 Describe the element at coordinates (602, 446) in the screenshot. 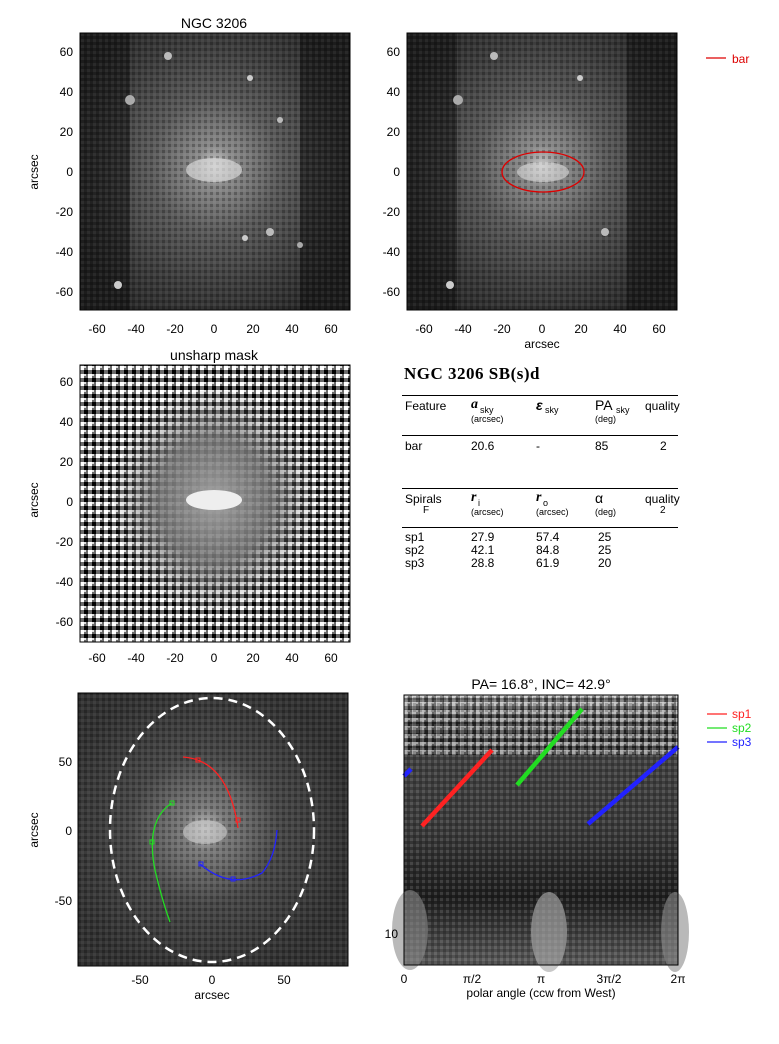

I see `bar-row-pa: 85` at that location.